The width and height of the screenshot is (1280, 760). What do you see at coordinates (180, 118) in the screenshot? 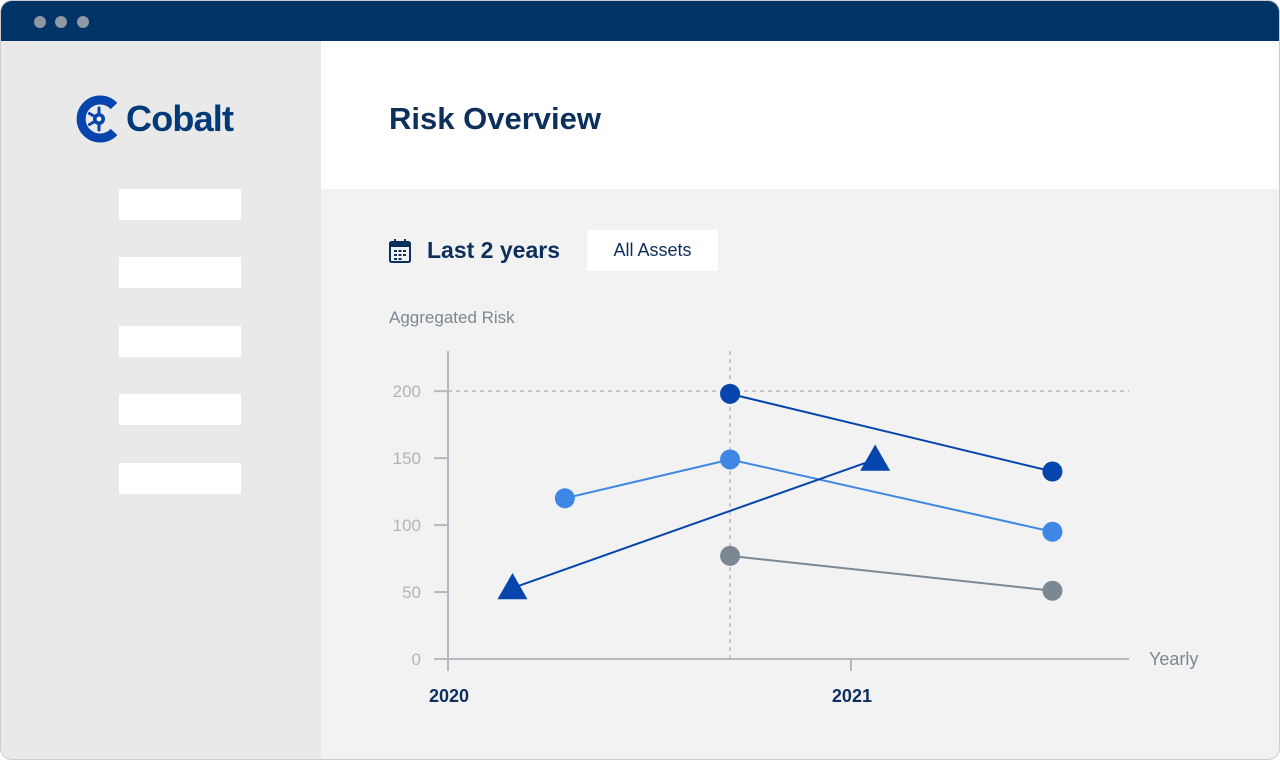
I see `brand-name: Cobalt` at bounding box center [180, 118].